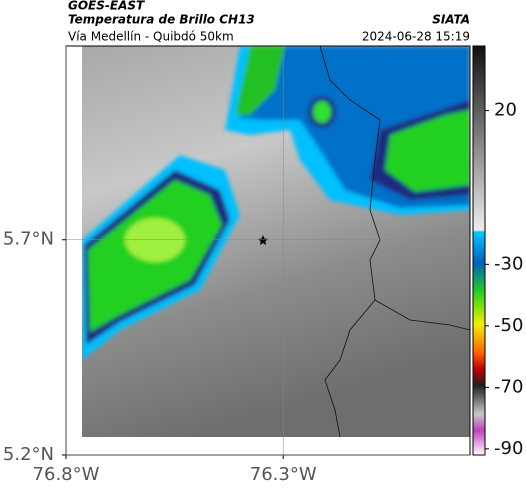 The image size is (526, 491). Describe the element at coordinates (28, 239) in the screenshot. I see `y-tick-label: 5.7°N` at that location.